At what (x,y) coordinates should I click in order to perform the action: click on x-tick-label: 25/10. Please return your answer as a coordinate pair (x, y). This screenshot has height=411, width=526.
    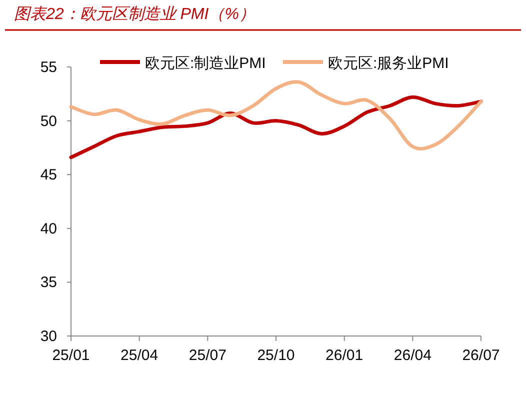
    Looking at the image, I should click on (276, 355).